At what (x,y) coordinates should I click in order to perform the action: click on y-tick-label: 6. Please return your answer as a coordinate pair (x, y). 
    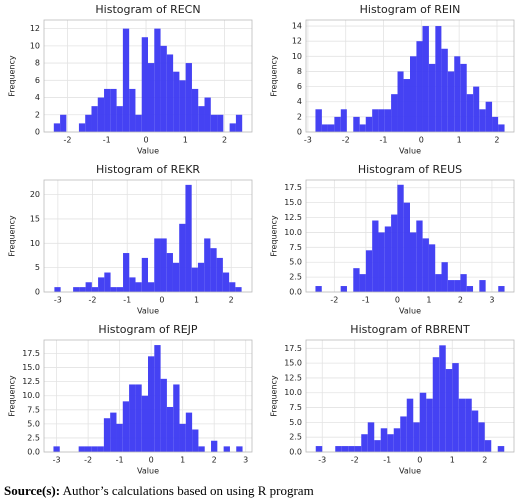
    Looking at the image, I should click on (299, 86).